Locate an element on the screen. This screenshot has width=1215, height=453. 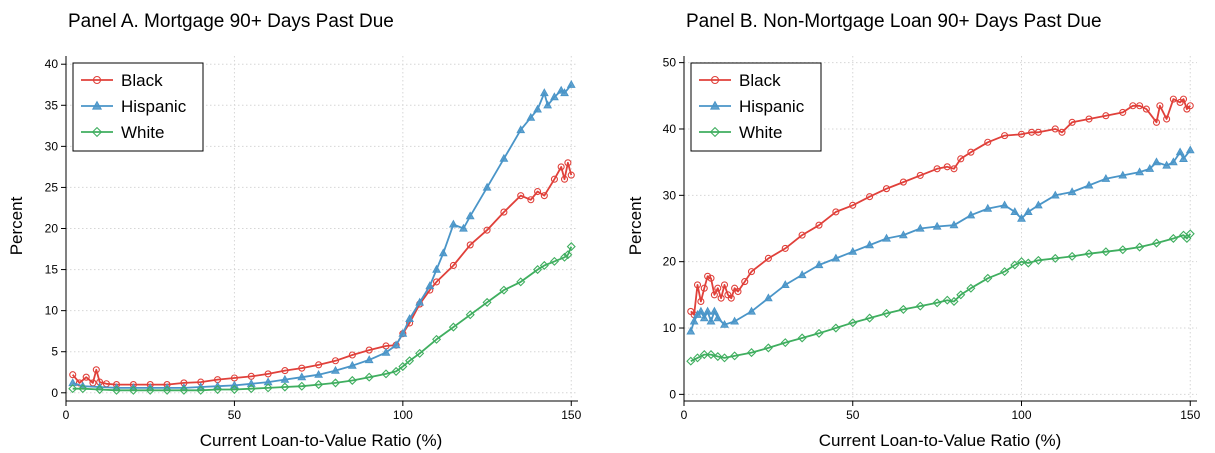
series-white is located at coordinates (322, 318).